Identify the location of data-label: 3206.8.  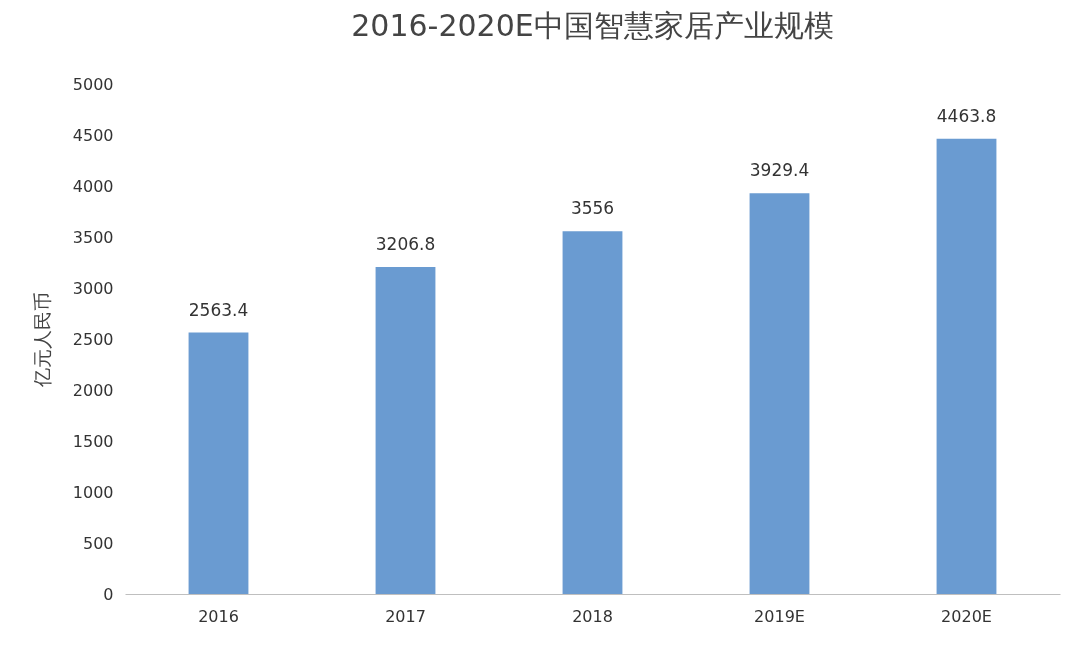
(405, 243).